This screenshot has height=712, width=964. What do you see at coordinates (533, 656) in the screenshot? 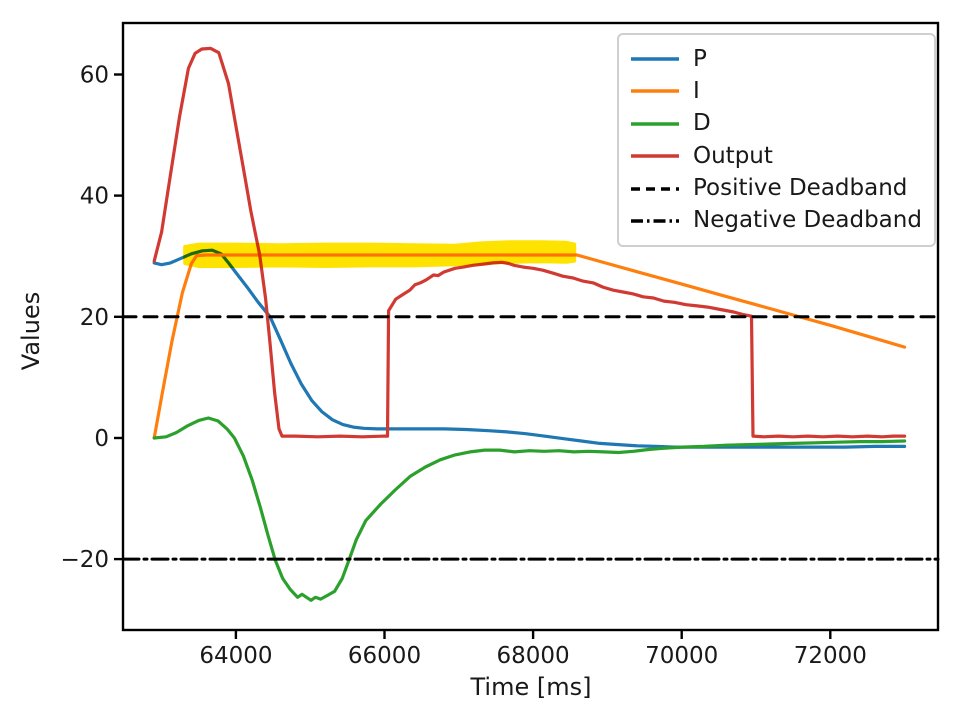
I see `x-tick-label: 68000` at bounding box center [533, 656].